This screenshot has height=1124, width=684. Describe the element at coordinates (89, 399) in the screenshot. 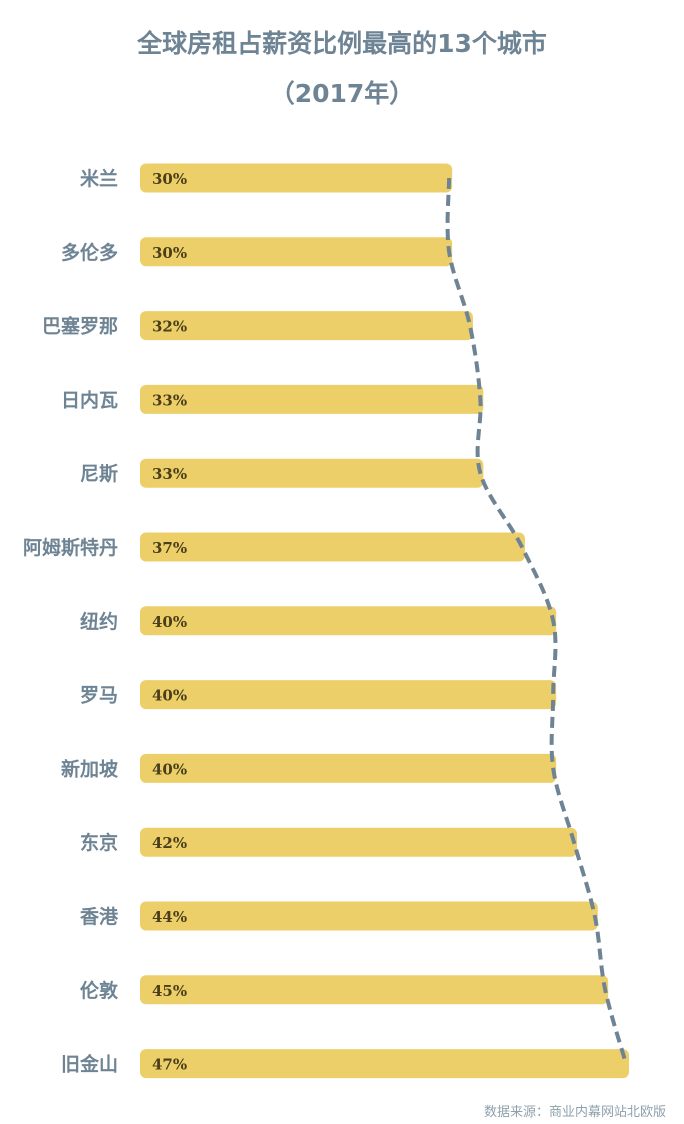

I see `category-label: 日内瓦` at that location.